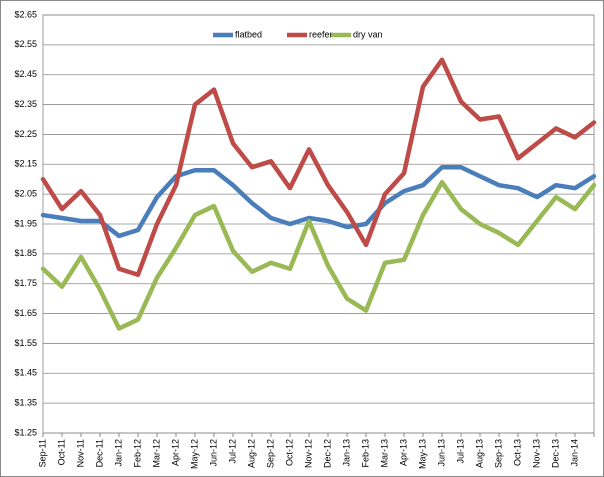  What do you see at coordinates (194, 454) in the screenshot?
I see `x-tick-label: May-12` at bounding box center [194, 454].